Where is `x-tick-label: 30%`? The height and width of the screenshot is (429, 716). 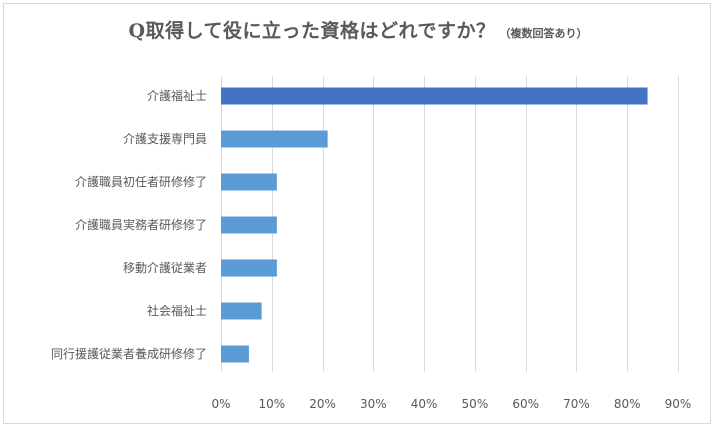
x-tick-label: 30% is located at coordinates (373, 404).